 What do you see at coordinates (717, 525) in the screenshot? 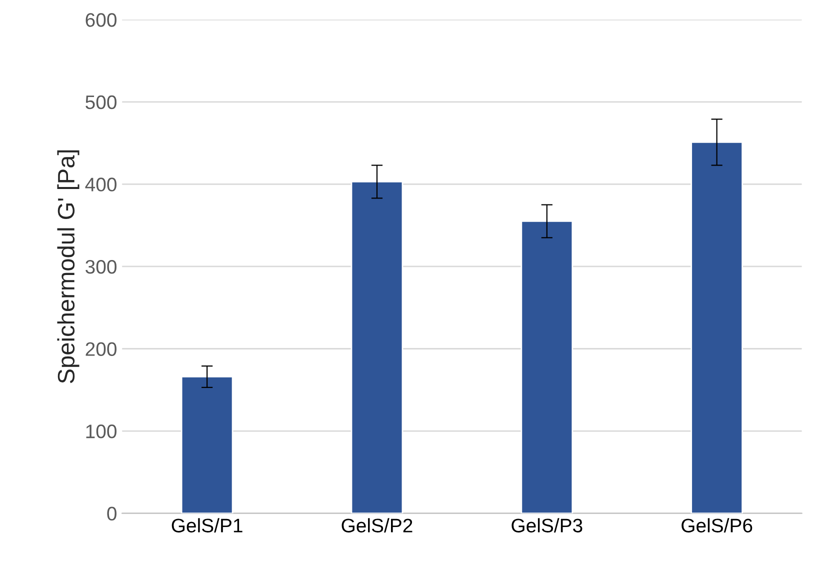
I see `x-tick-label: GelS/P6` at bounding box center [717, 525].